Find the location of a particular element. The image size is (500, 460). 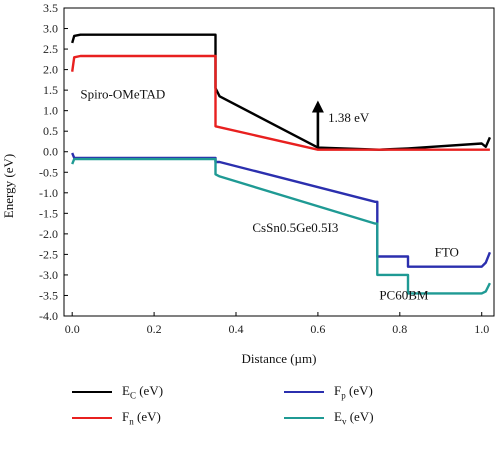

legend-item: Ev (eV) is located at coordinates (329, 418).